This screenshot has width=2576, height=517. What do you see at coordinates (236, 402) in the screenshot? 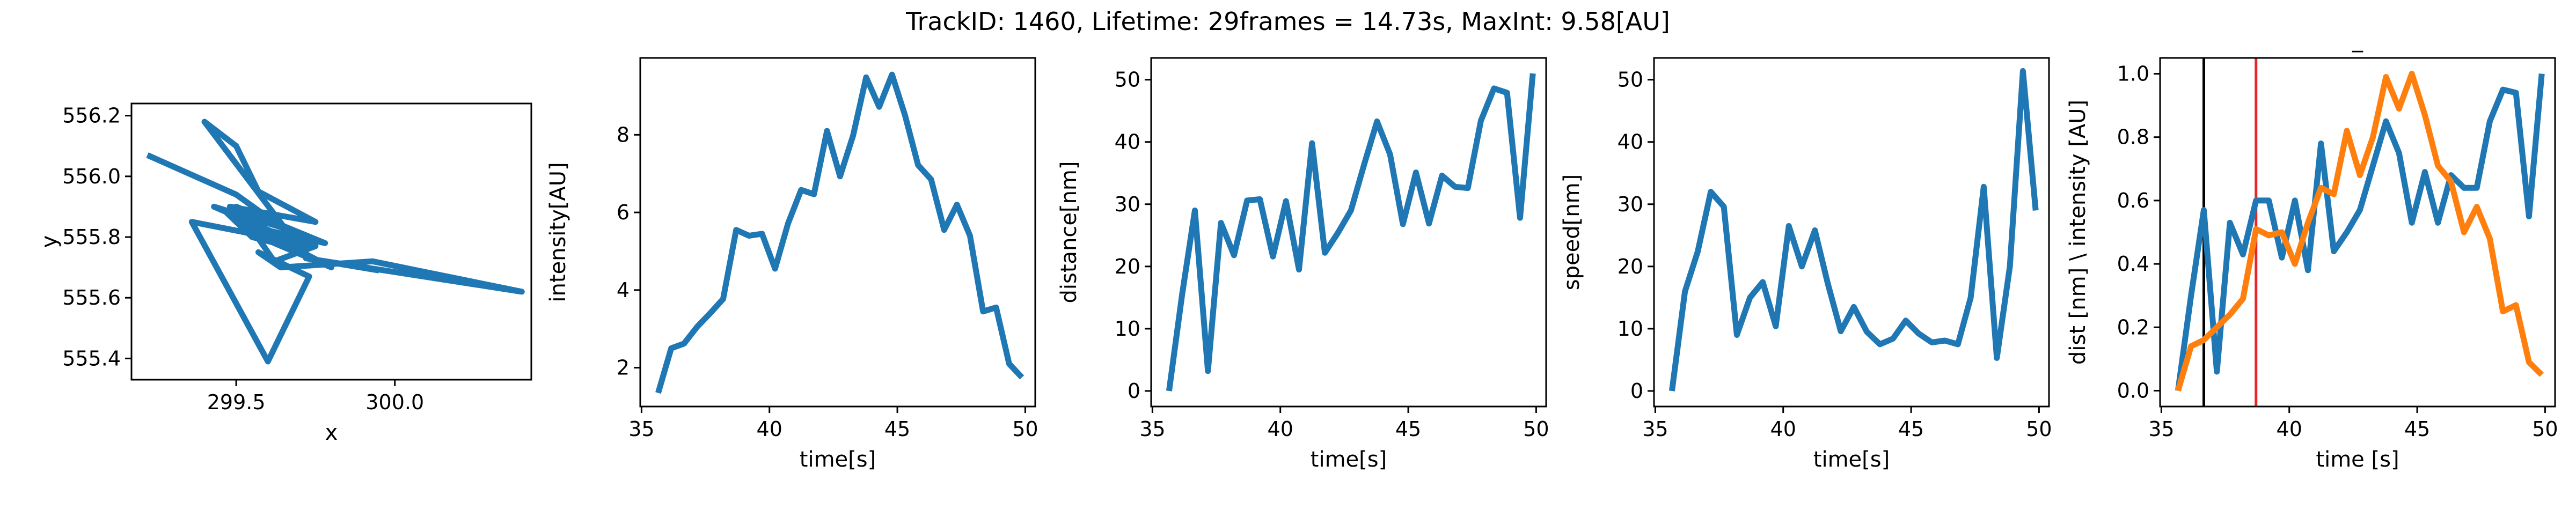
I see `x-tick-label: 299.5` at bounding box center [236, 402].